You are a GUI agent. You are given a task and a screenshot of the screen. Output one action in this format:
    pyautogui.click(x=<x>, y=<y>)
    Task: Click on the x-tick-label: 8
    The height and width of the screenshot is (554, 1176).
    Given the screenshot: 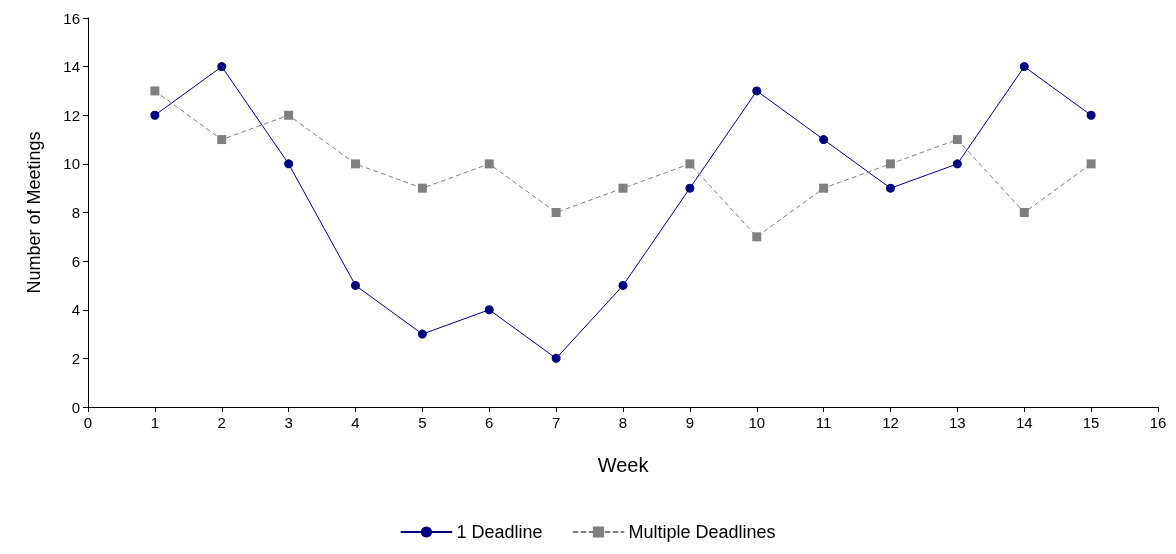 What is the action you would take?
    pyautogui.click(x=623, y=422)
    